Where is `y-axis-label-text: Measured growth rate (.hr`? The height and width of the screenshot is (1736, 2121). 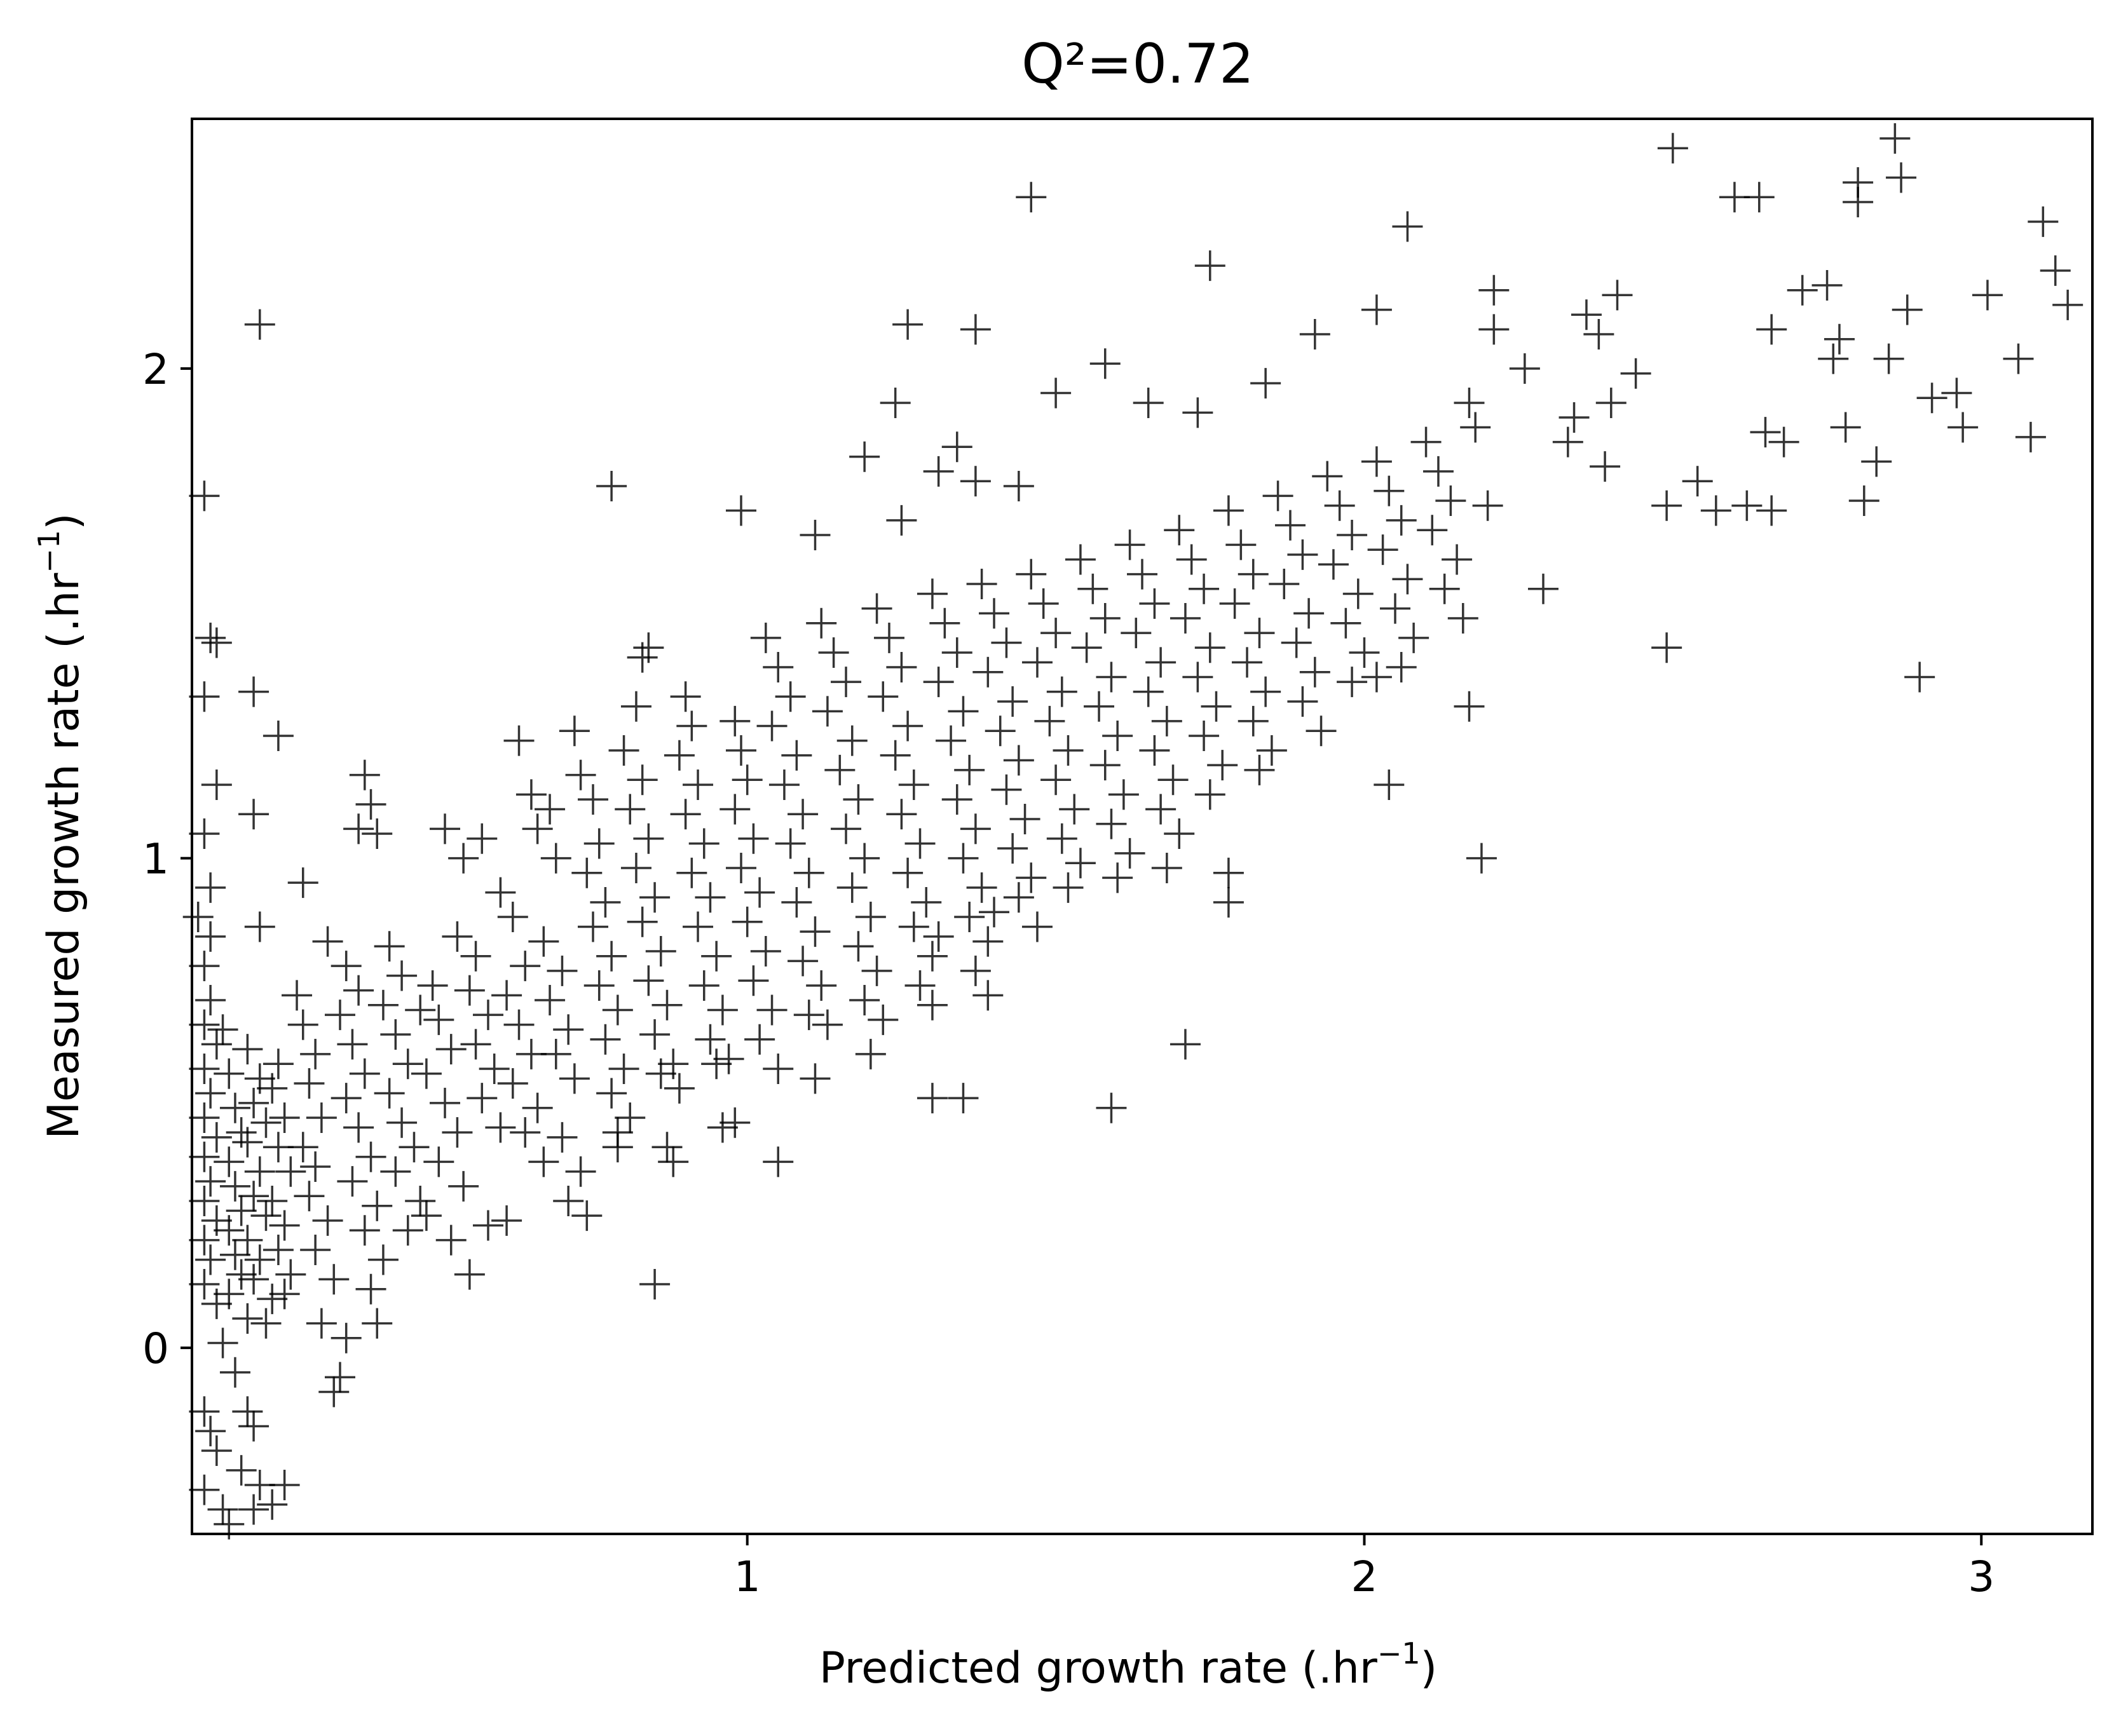
y-axis-label-text: Measured growth rate (.hr is located at coordinates (64, 856).